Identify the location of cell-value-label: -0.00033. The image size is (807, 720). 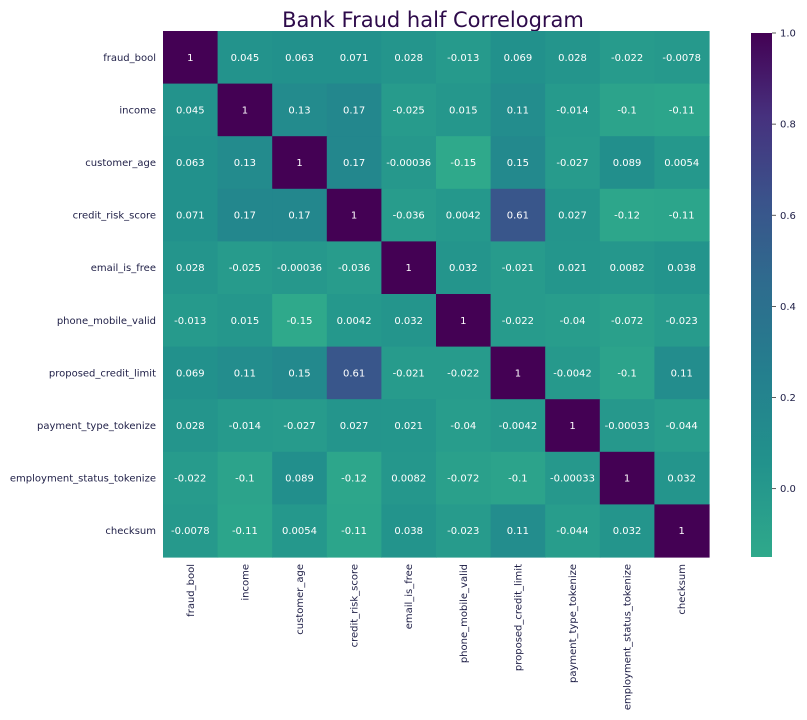
(627, 426).